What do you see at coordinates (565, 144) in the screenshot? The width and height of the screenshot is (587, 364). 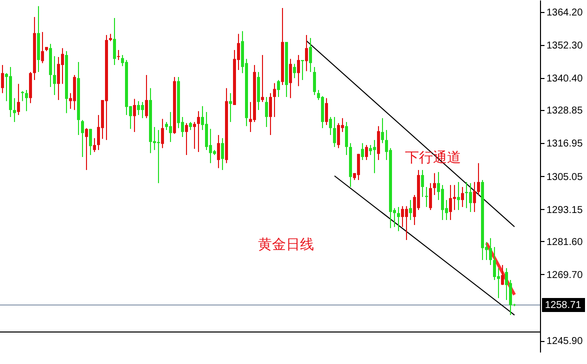 I see `y-tick-label: 1316.95` at bounding box center [565, 144].